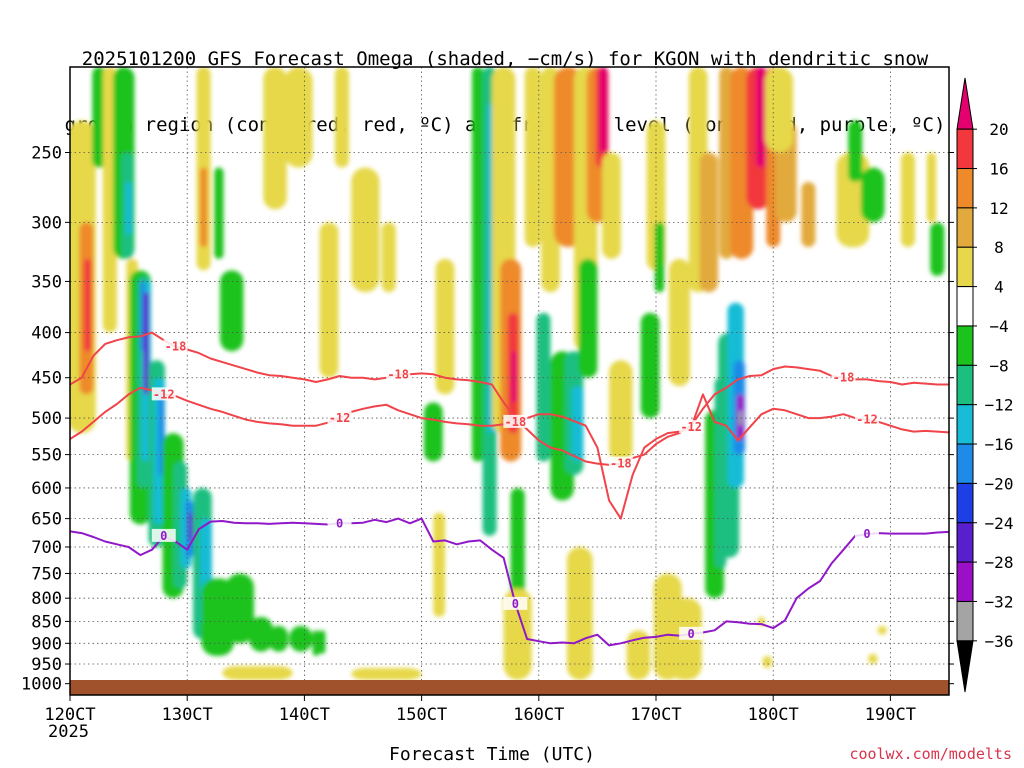  I want to click on y-tick-label: 350, so click(46, 282).